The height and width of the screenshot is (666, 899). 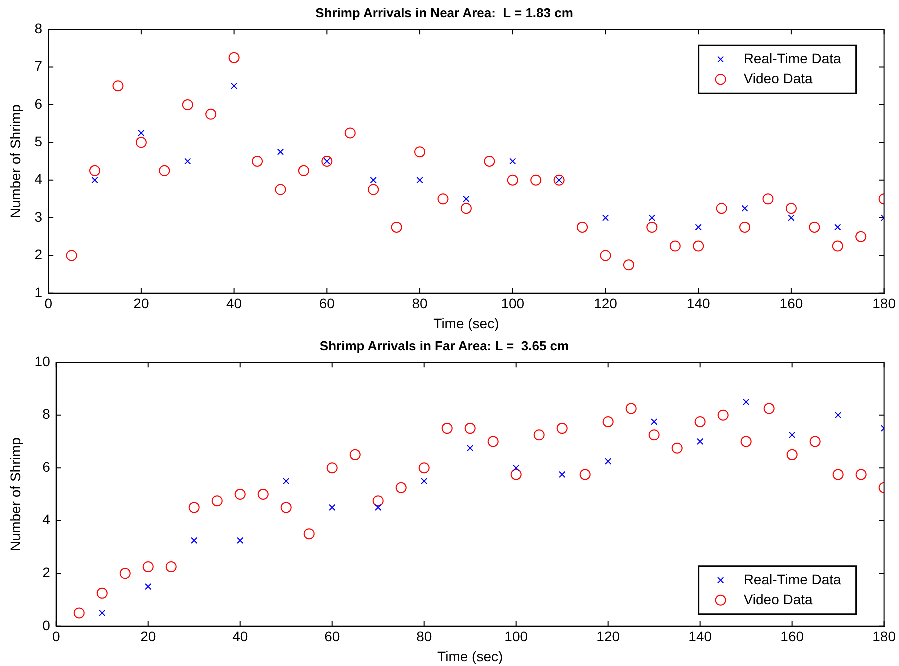 I want to click on legend-label: Video Data, so click(x=779, y=599).